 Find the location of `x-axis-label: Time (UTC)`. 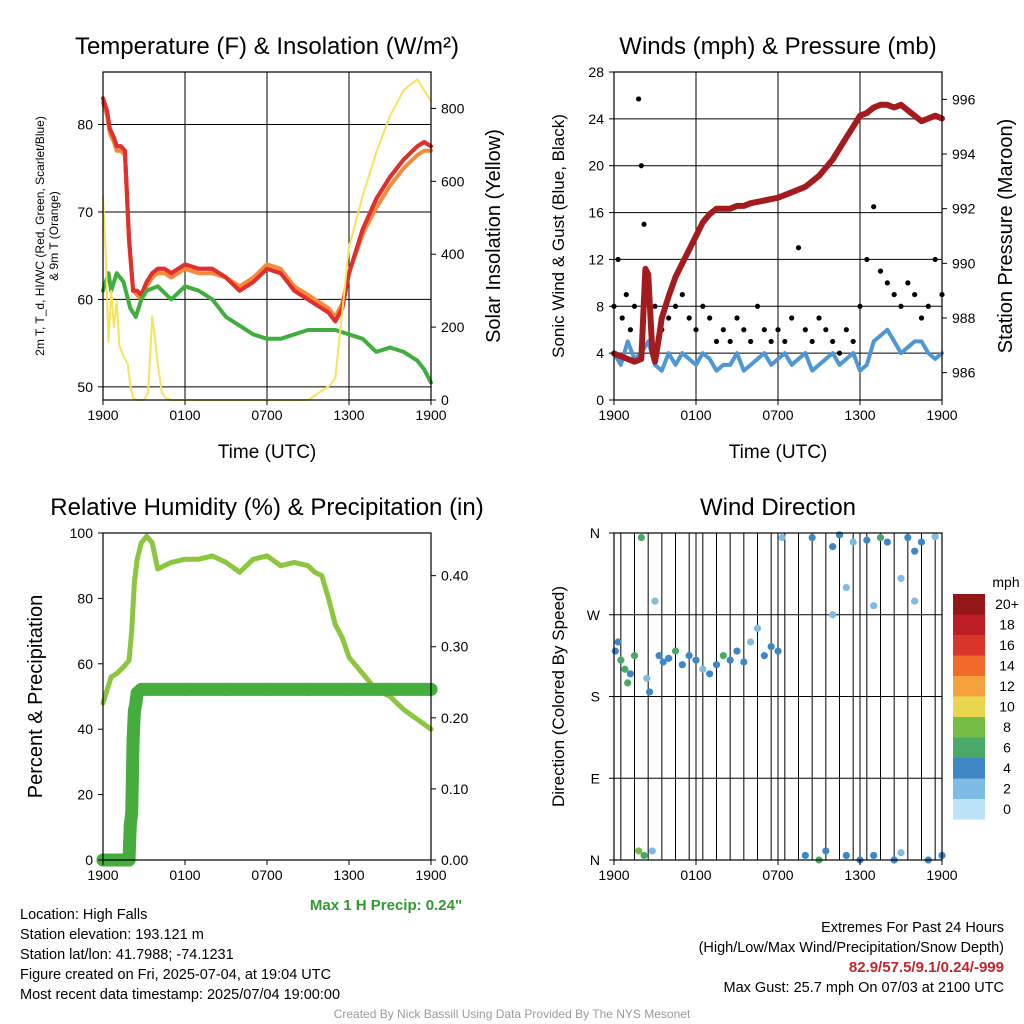

x-axis-label: Time (UTC) is located at coordinates (267, 452).